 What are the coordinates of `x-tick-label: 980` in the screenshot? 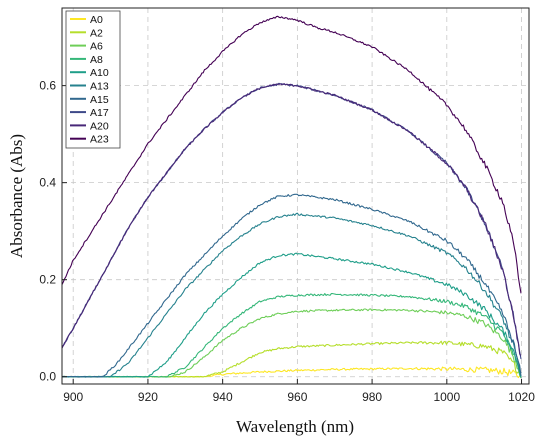 It's located at (372, 397).